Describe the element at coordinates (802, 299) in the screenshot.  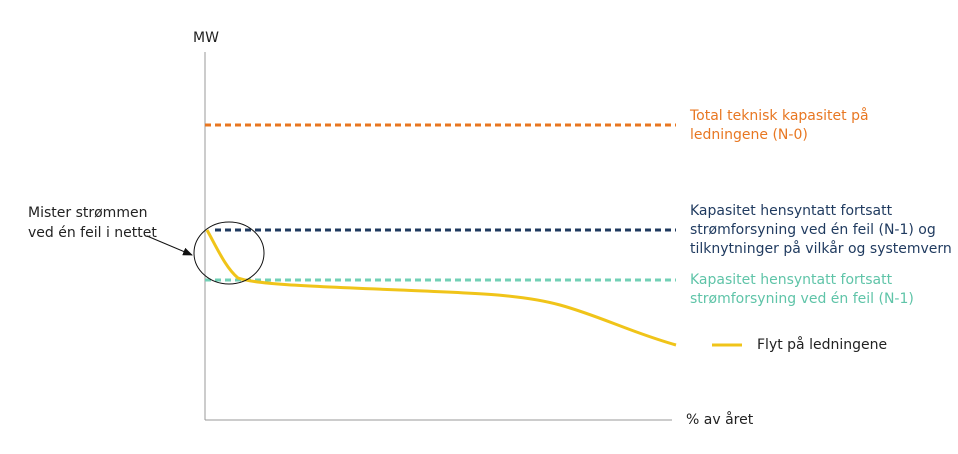
I see `n1-label: strømforsyning ved én feil (N-1)` at that location.